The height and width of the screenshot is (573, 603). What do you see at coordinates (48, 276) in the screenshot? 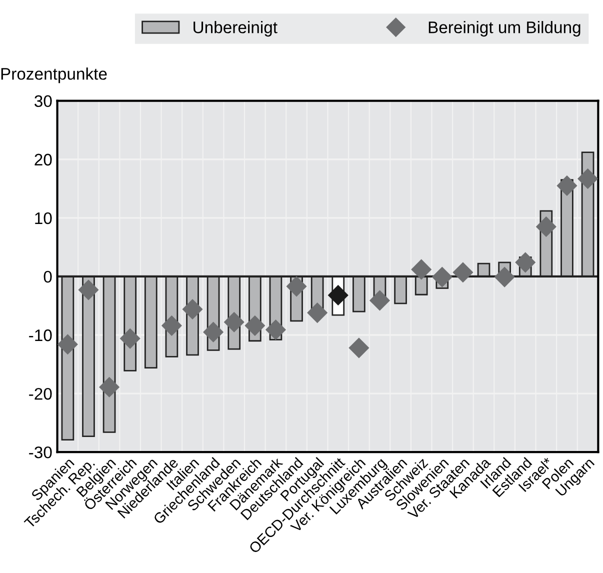
I see `y-tick-label: 0` at bounding box center [48, 276].